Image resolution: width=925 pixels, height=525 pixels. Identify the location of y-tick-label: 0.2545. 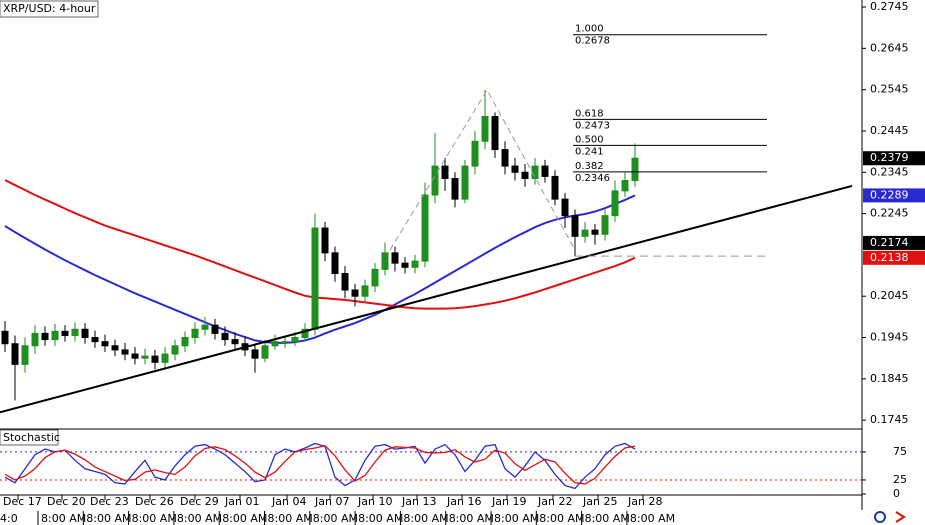
(889, 89).